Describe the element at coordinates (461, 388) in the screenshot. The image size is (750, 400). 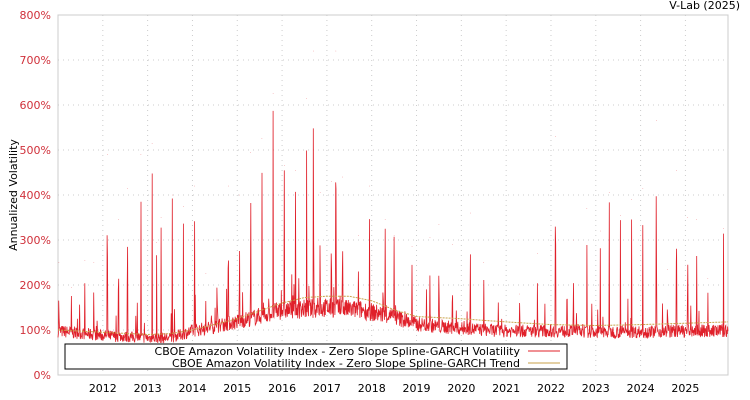
I see `x-tick-label: 2020` at that location.